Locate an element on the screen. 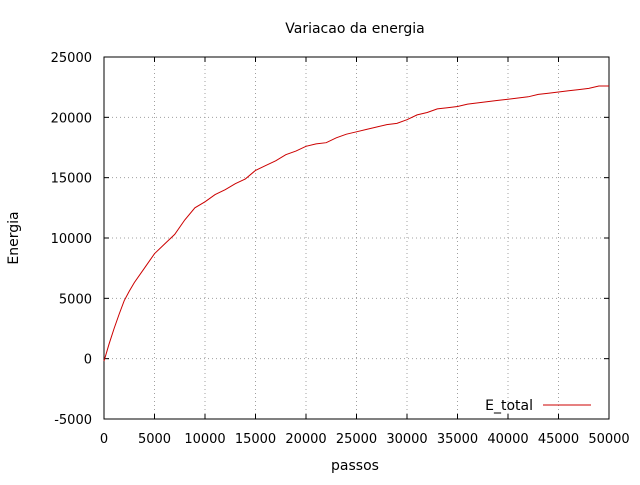 Image resolution: width=640 pixels, height=485 pixels. y-tick-label: 5000 is located at coordinates (75, 299).